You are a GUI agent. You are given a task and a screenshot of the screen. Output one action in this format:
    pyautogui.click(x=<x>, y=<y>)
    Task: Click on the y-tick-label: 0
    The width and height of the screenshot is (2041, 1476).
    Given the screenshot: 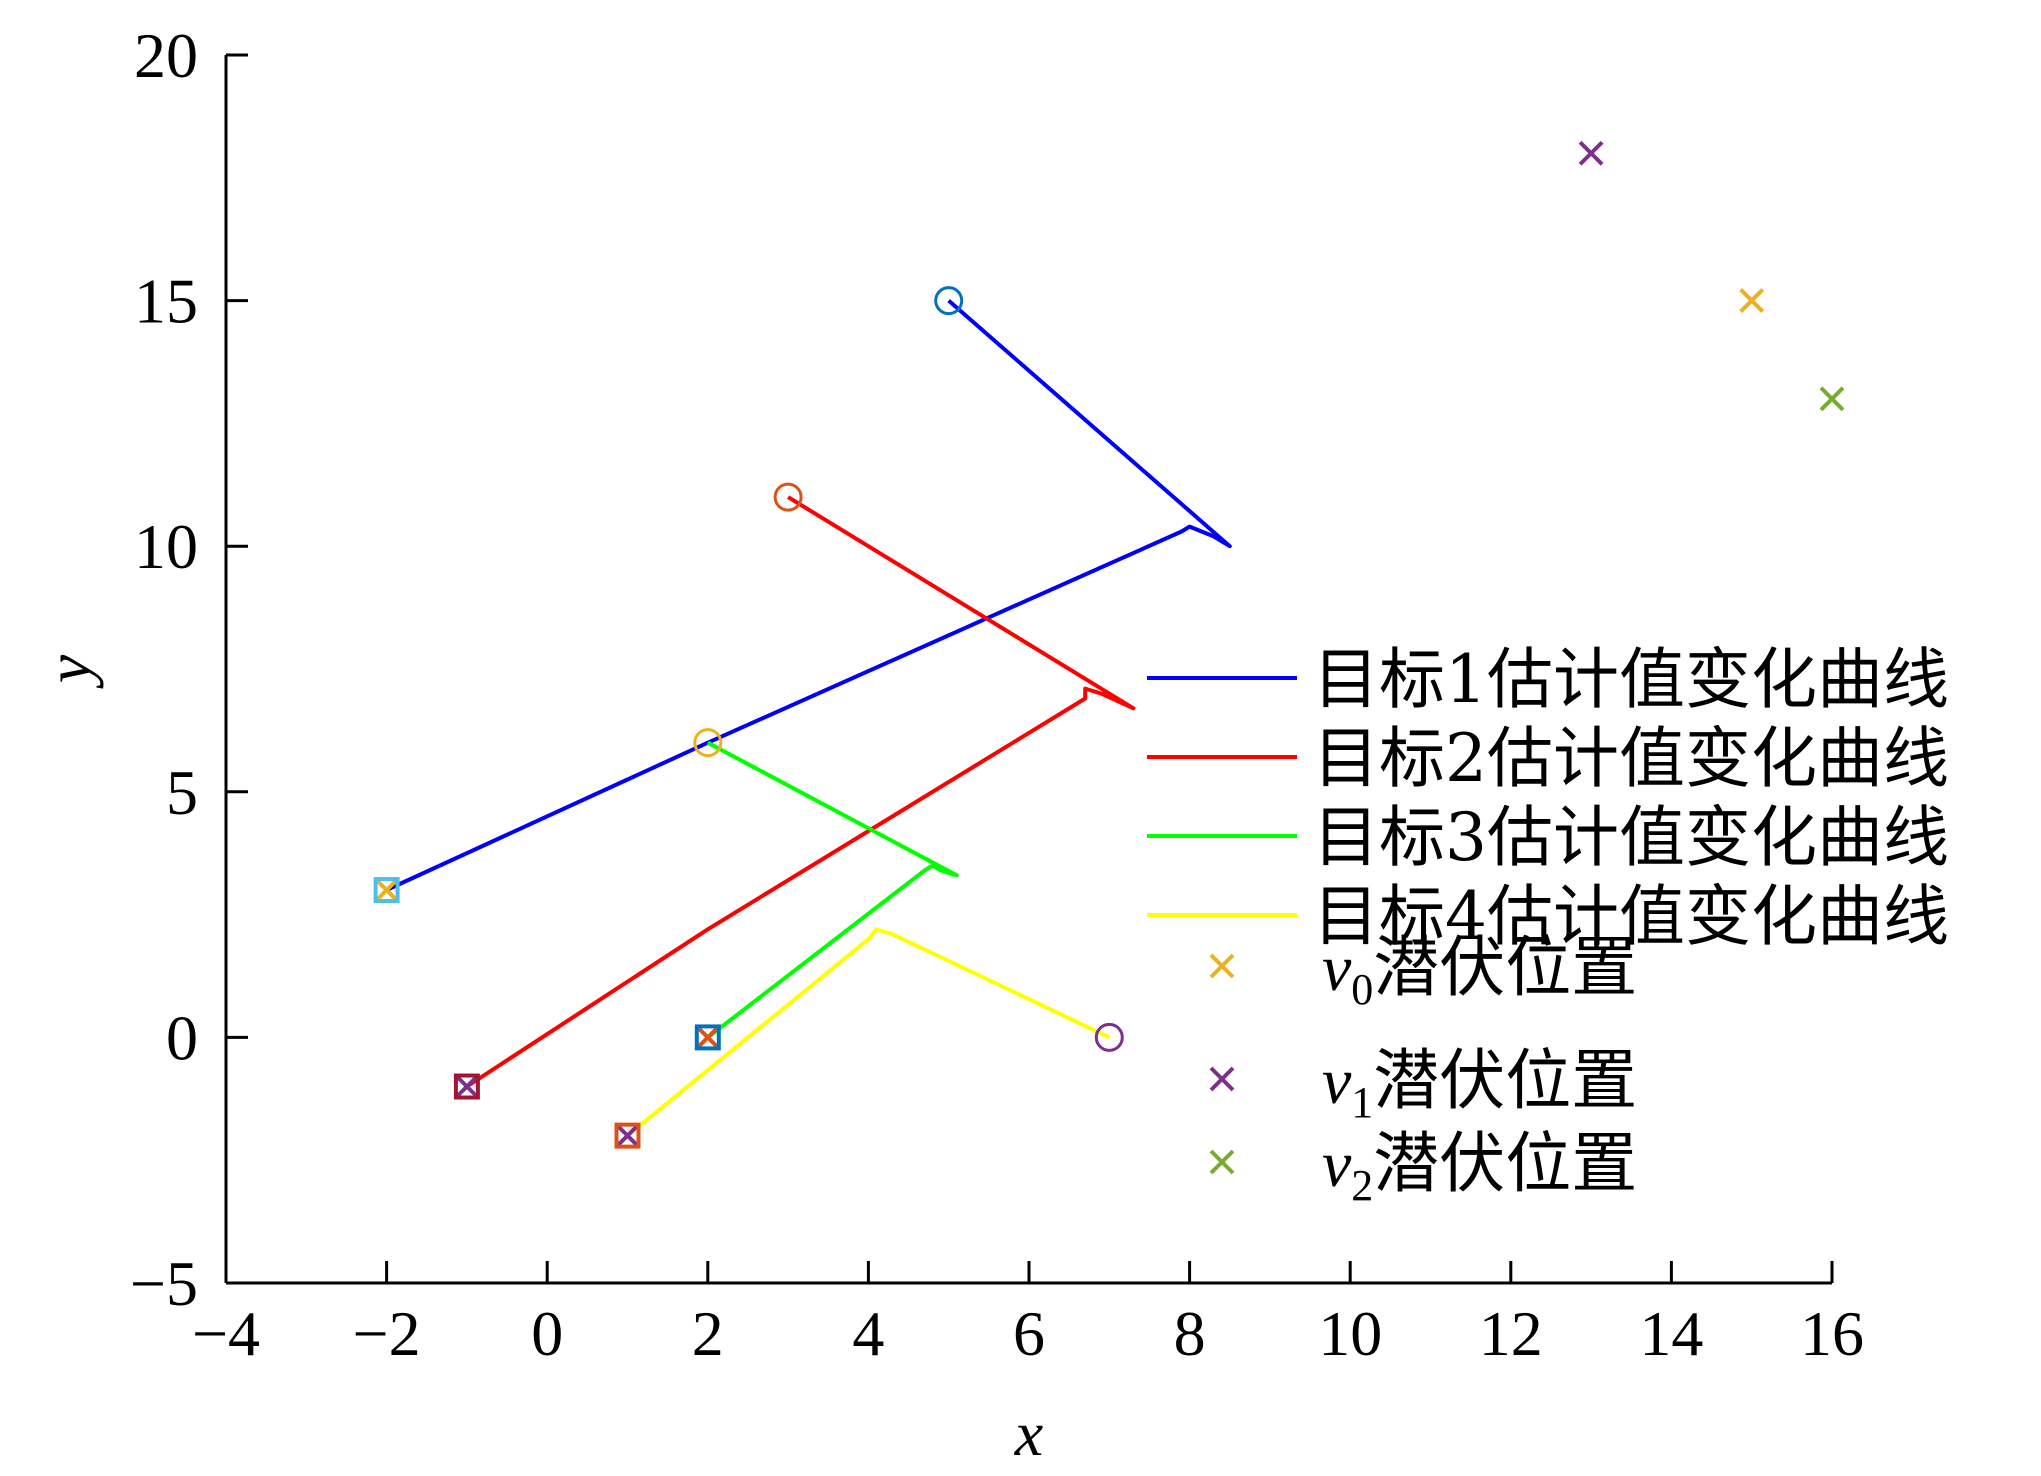 What is the action you would take?
    pyautogui.click(x=182, y=1037)
    